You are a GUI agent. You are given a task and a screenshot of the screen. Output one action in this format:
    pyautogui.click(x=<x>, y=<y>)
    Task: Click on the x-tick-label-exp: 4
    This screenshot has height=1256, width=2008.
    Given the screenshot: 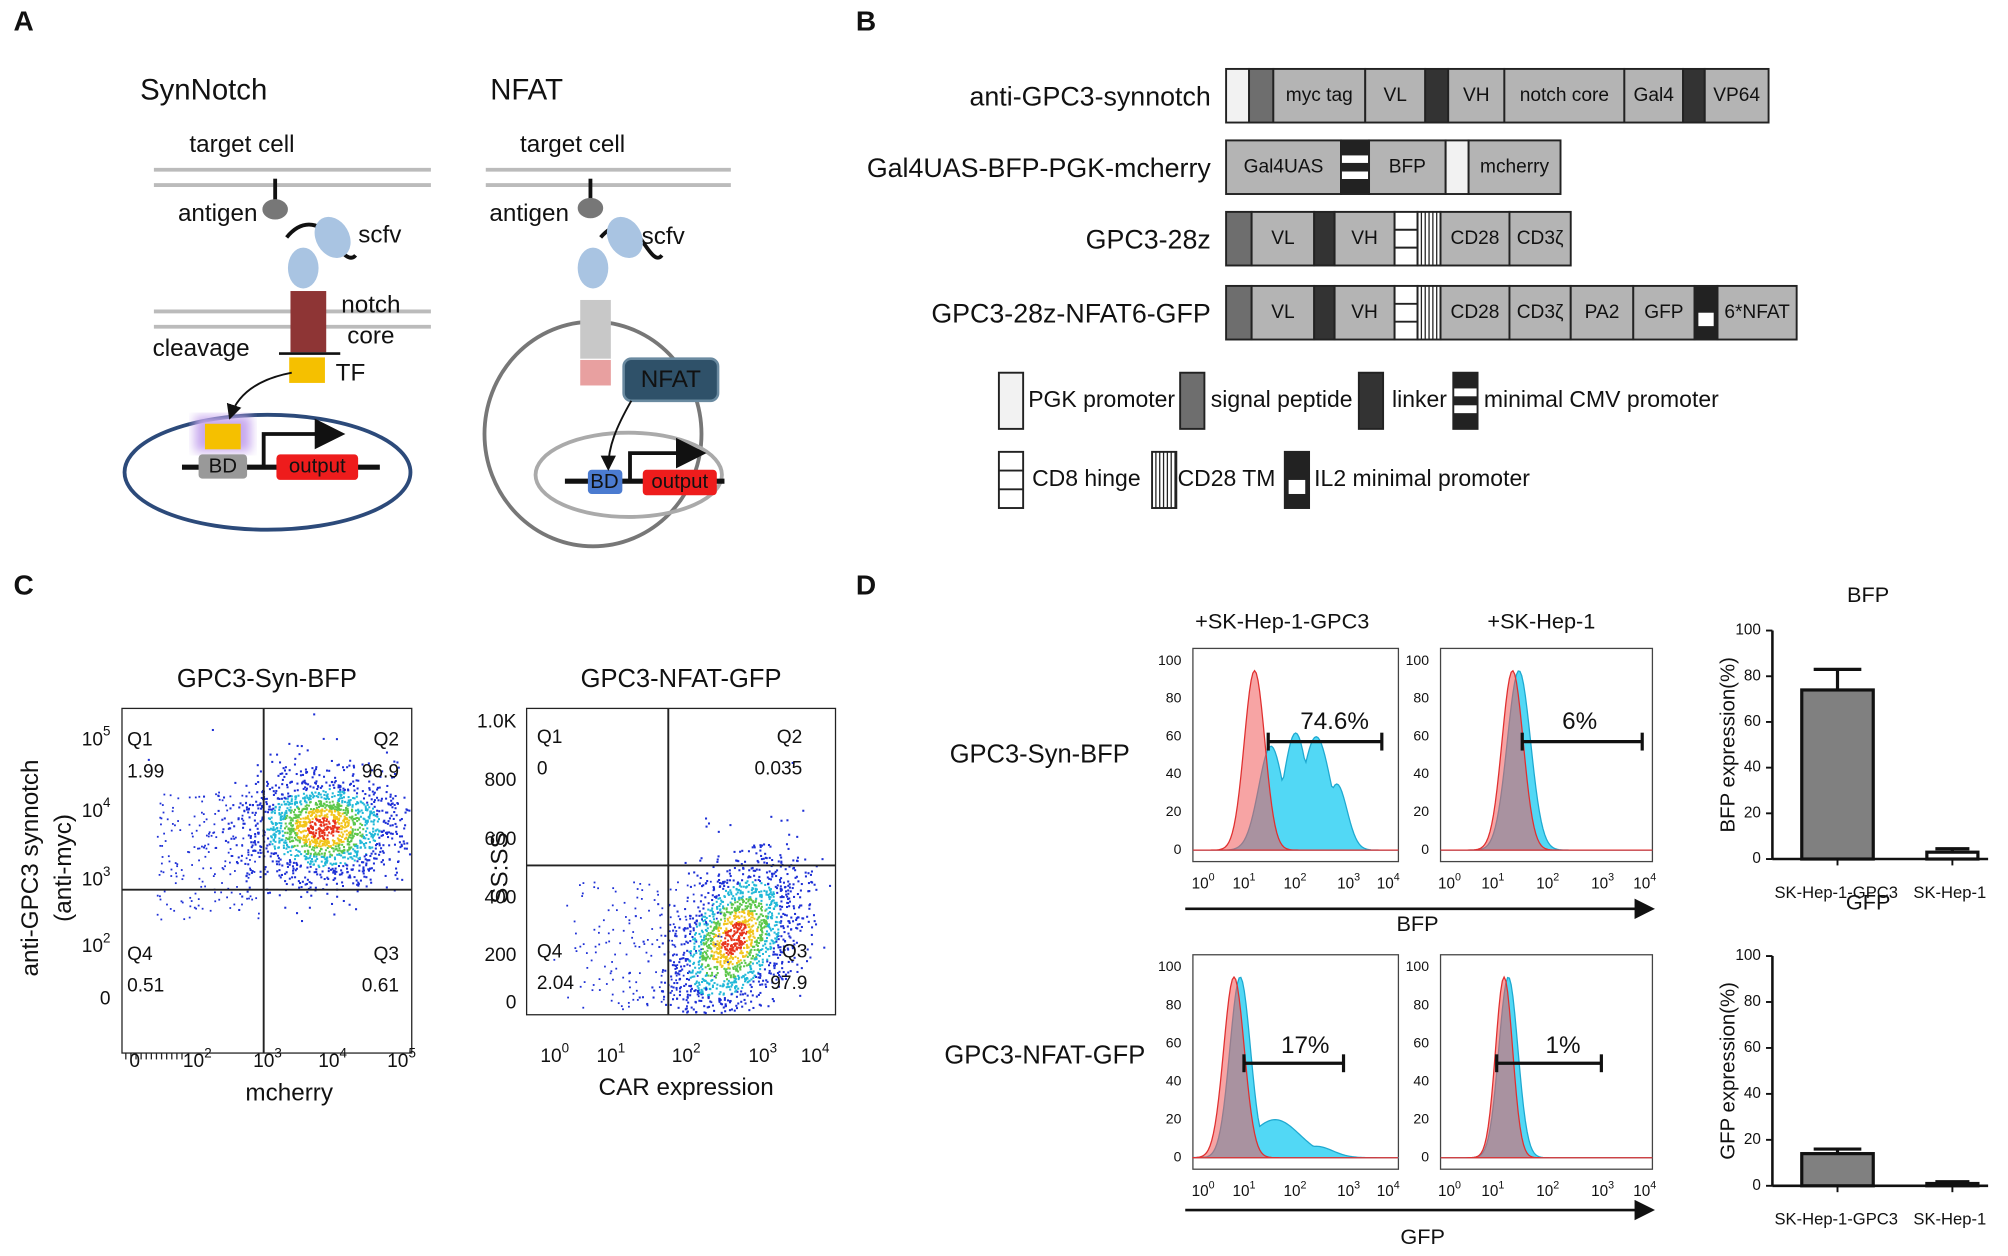 What is the action you would take?
    pyautogui.click(x=826, y=1047)
    